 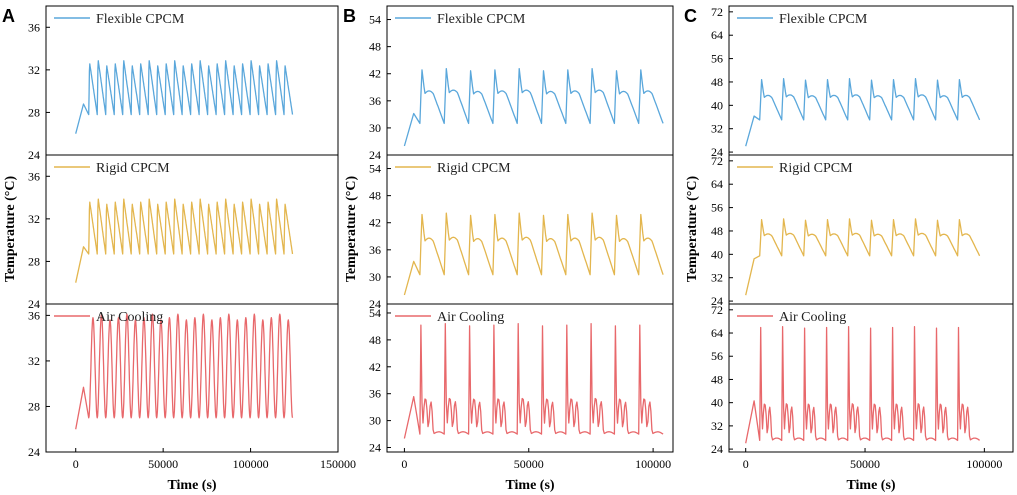 I want to click on subplot-flexible-cpcm: 24 32 40 48 56 64 72 Flexible CPCM, so click(x=862, y=82).